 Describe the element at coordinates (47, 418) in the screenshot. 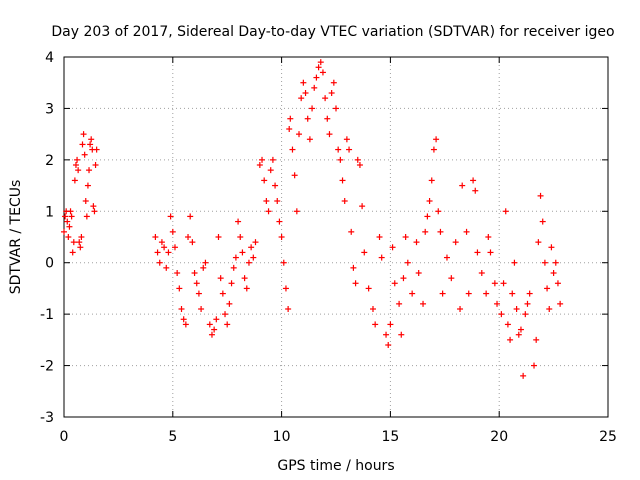

I see `y-tick-label: -3` at that location.